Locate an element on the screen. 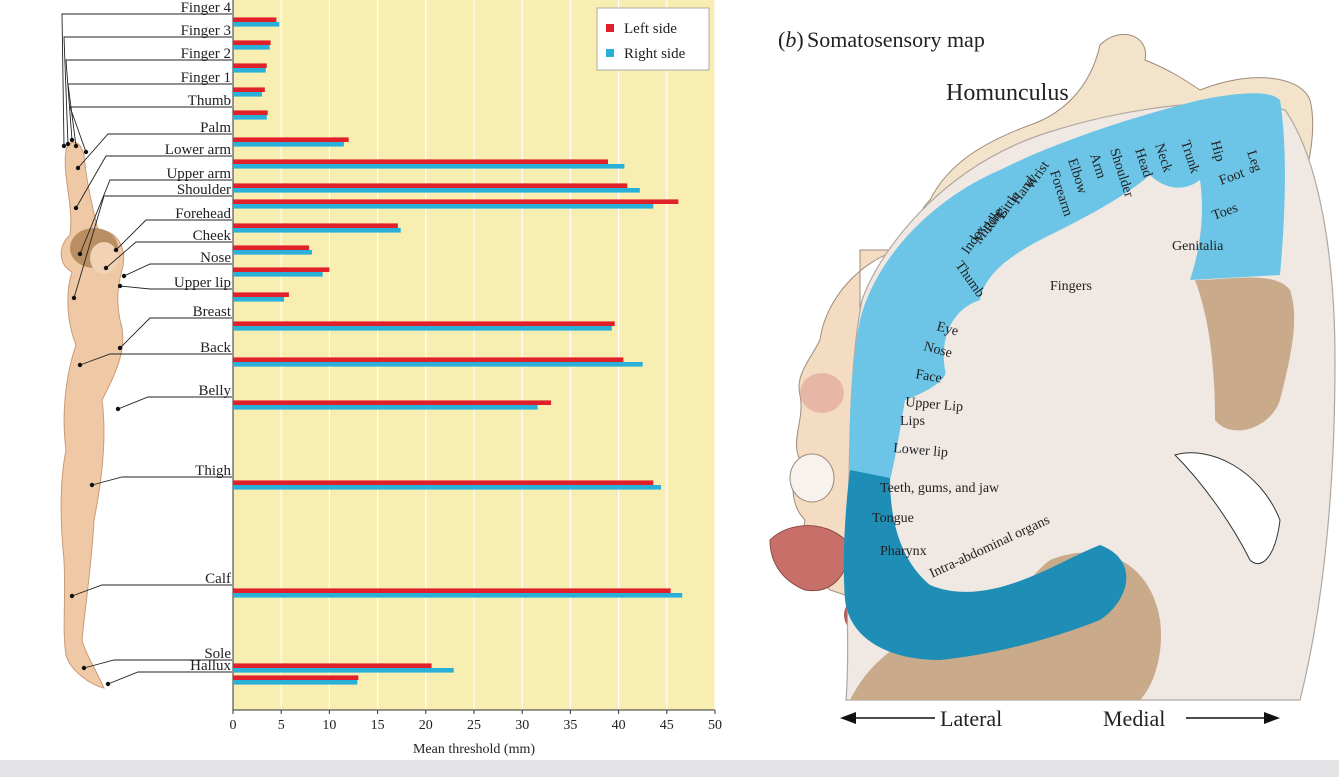 This screenshot has height=777, width=1339. homunculus-title: Homunculus is located at coordinates (1007, 93).